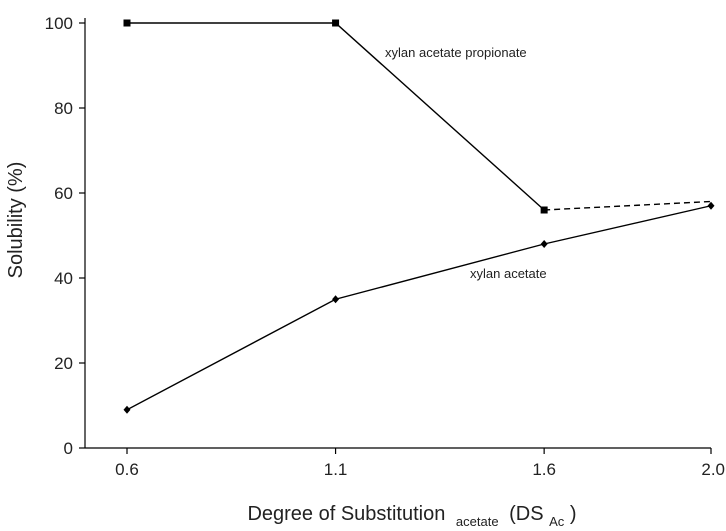  Describe the element at coordinates (63, 193) in the screenshot. I see `y-tick-label: 60` at that location.